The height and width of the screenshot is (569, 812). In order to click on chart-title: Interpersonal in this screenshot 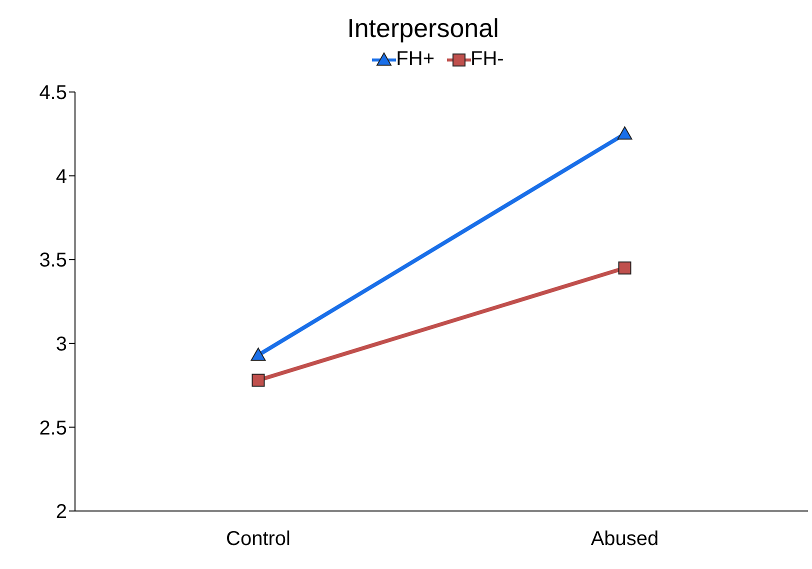, I will do `click(423, 28)`.